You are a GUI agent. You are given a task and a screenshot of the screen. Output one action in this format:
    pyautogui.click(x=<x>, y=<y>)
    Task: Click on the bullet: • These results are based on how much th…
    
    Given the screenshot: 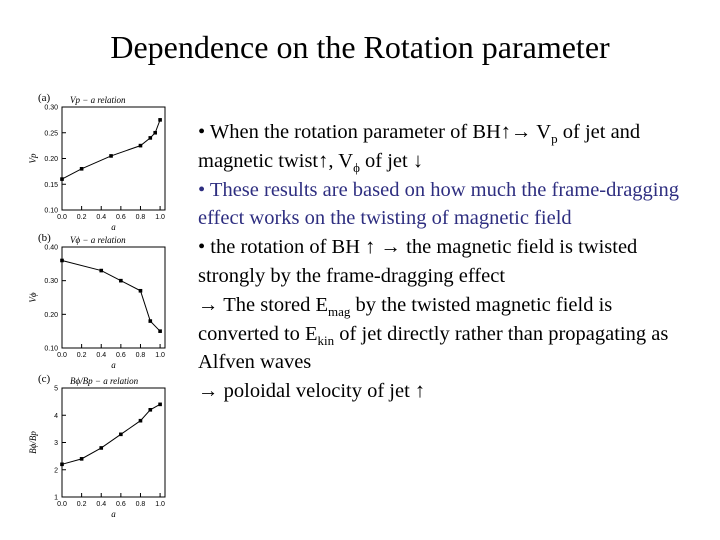 What is the action you would take?
    pyautogui.click(x=444, y=205)
    